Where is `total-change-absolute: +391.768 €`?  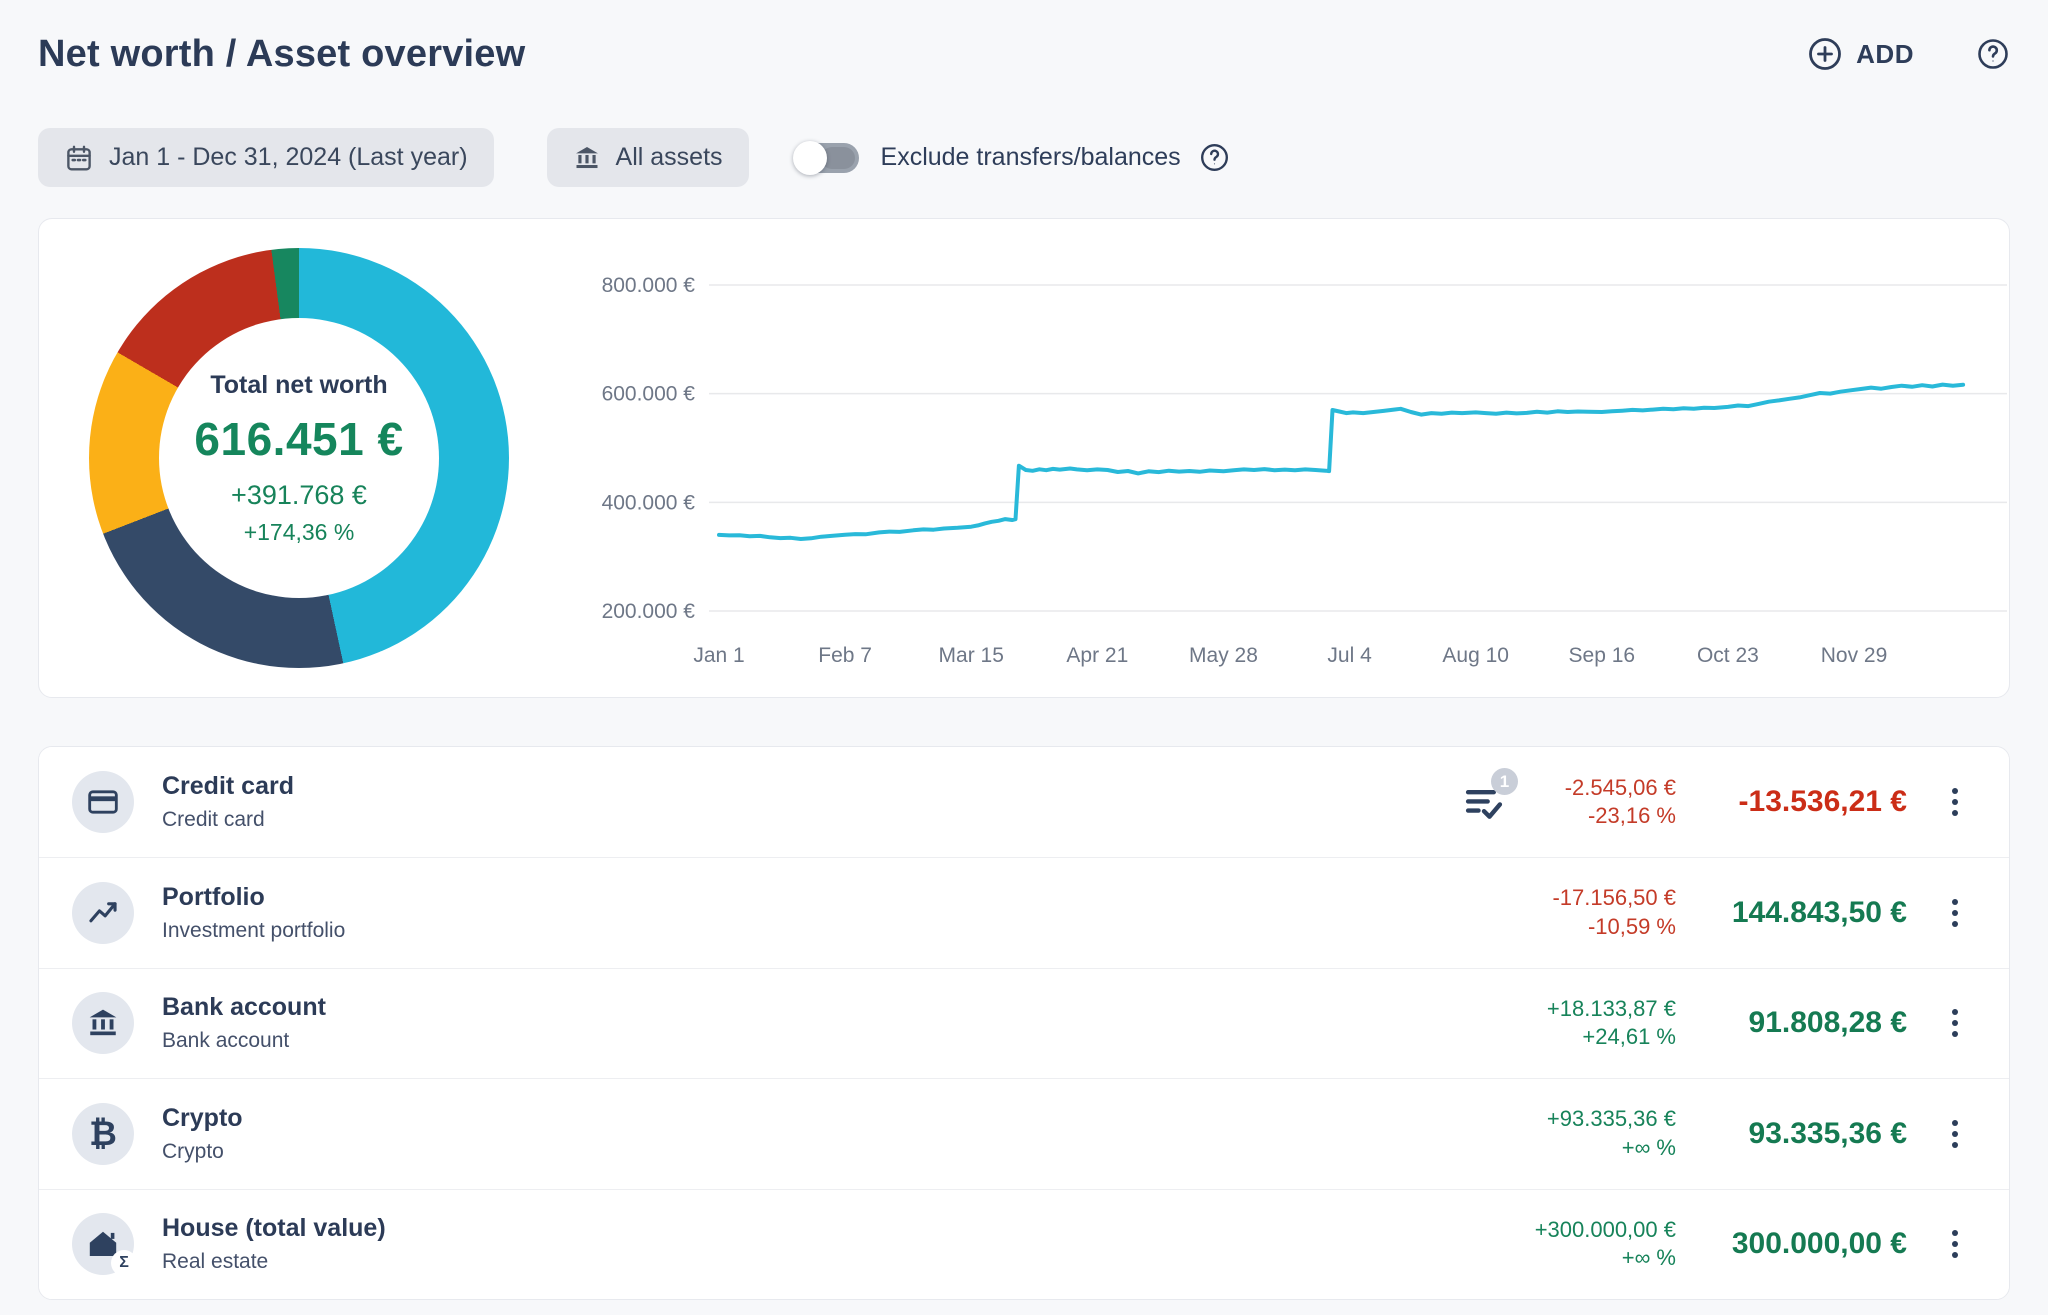
total-change-absolute: +391.768 € is located at coordinates (299, 494).